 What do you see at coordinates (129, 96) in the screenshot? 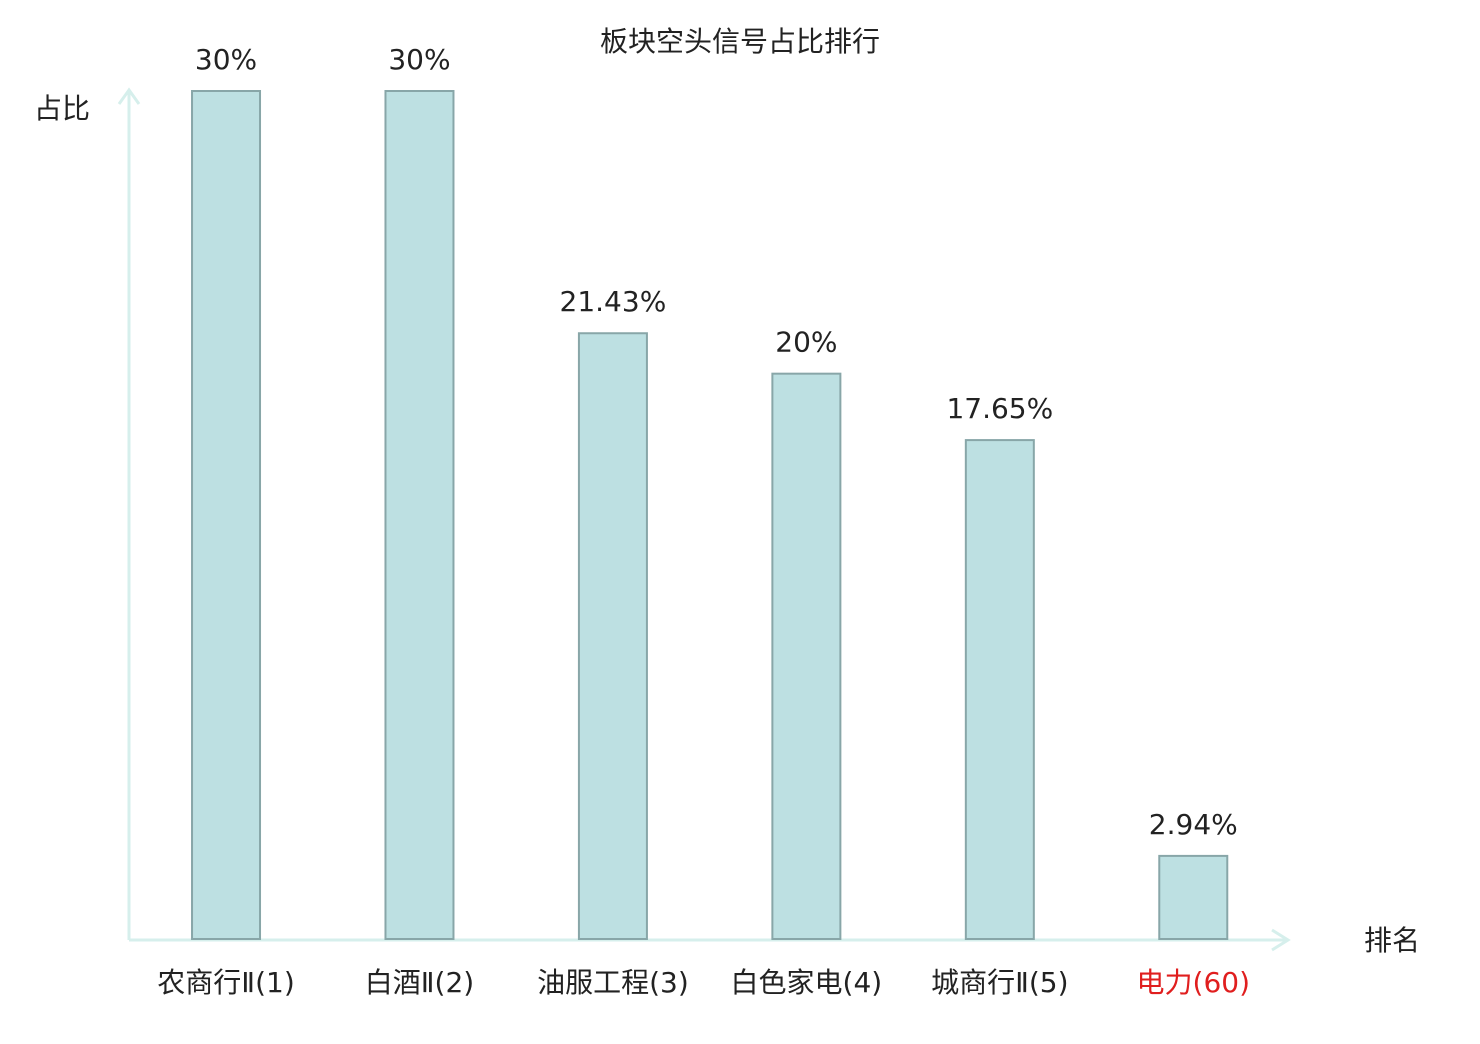
I see `y-axis-arrow` at bounding box center [129, 96].